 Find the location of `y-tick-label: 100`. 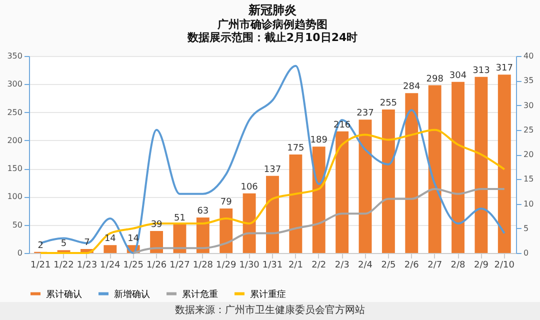

y-tick-label: 100 is located at coordinates (14, 197).